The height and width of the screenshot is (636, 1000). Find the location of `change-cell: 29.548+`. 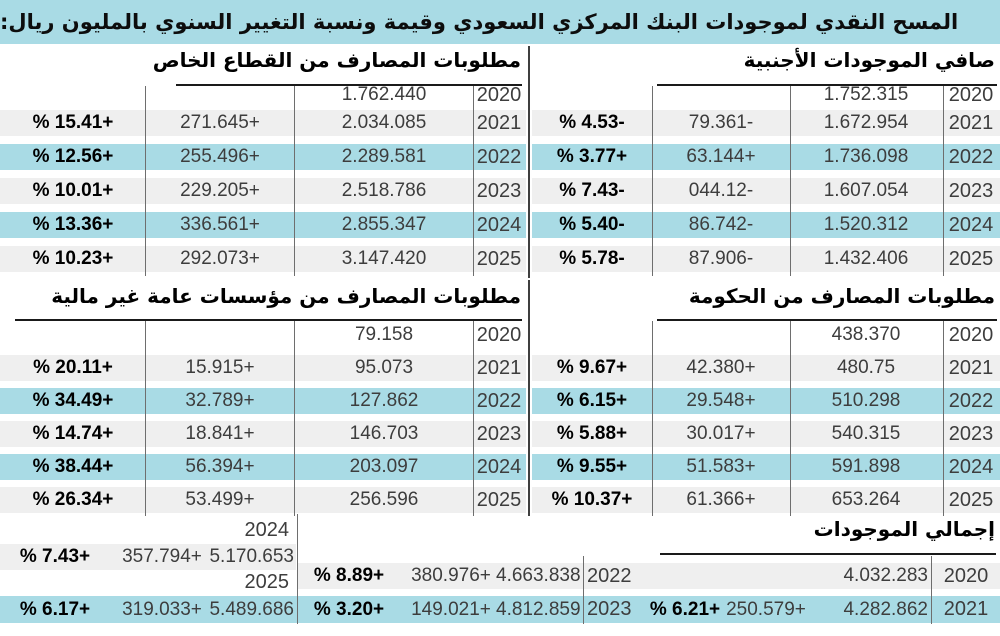

change-cell: 29.548+ is located at coordinates (721, 400).